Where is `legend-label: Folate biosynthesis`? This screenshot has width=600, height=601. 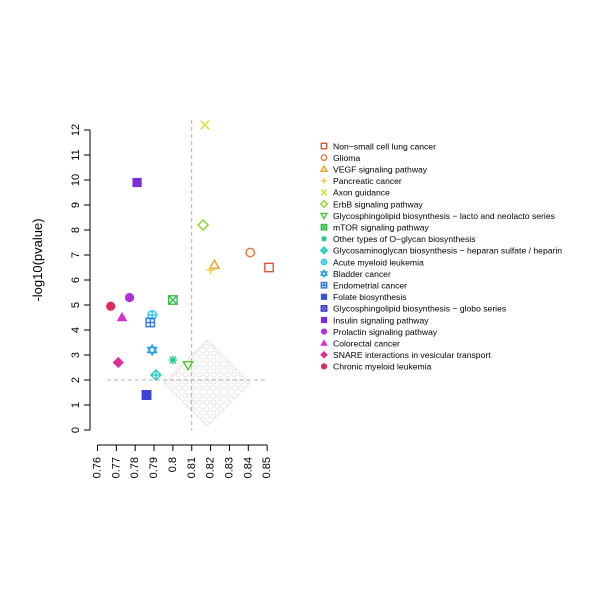
legend-label: Folate biosynthesis is located at coordinates (370, 297).